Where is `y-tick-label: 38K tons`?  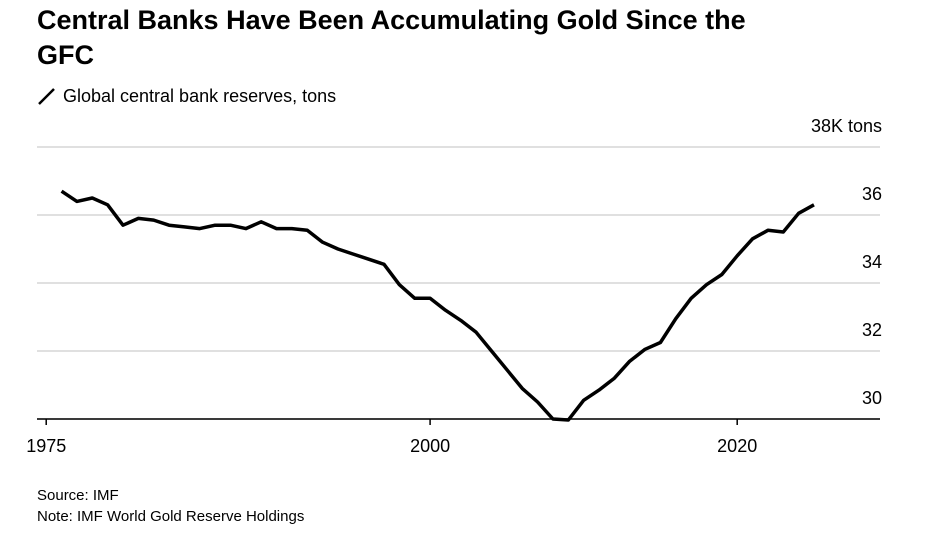 y-tick-label: 38K tons is located at coordinates (846, 126).